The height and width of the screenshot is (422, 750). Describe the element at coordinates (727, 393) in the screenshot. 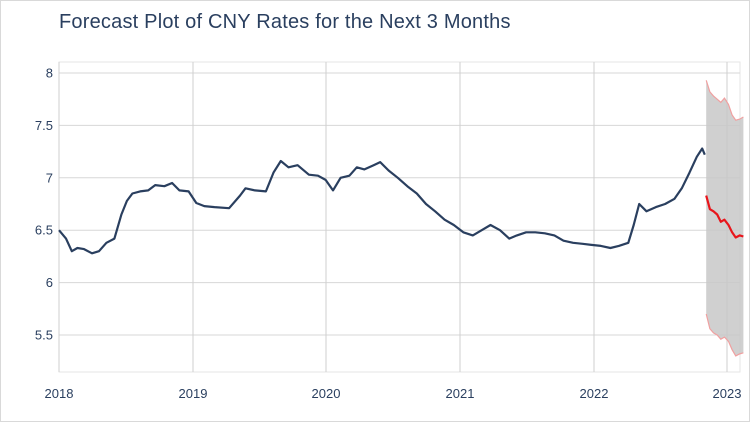

I see `x-tick-label: 2023` at that location.